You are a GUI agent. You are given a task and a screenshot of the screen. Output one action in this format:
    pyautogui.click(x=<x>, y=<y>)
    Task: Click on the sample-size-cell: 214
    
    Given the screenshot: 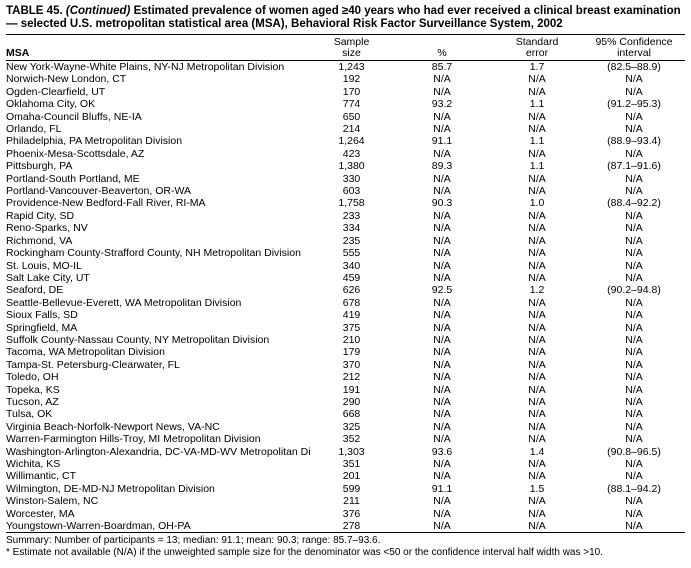 What is the action you would take?
    pyautogui.click(x=351, y=129)
    